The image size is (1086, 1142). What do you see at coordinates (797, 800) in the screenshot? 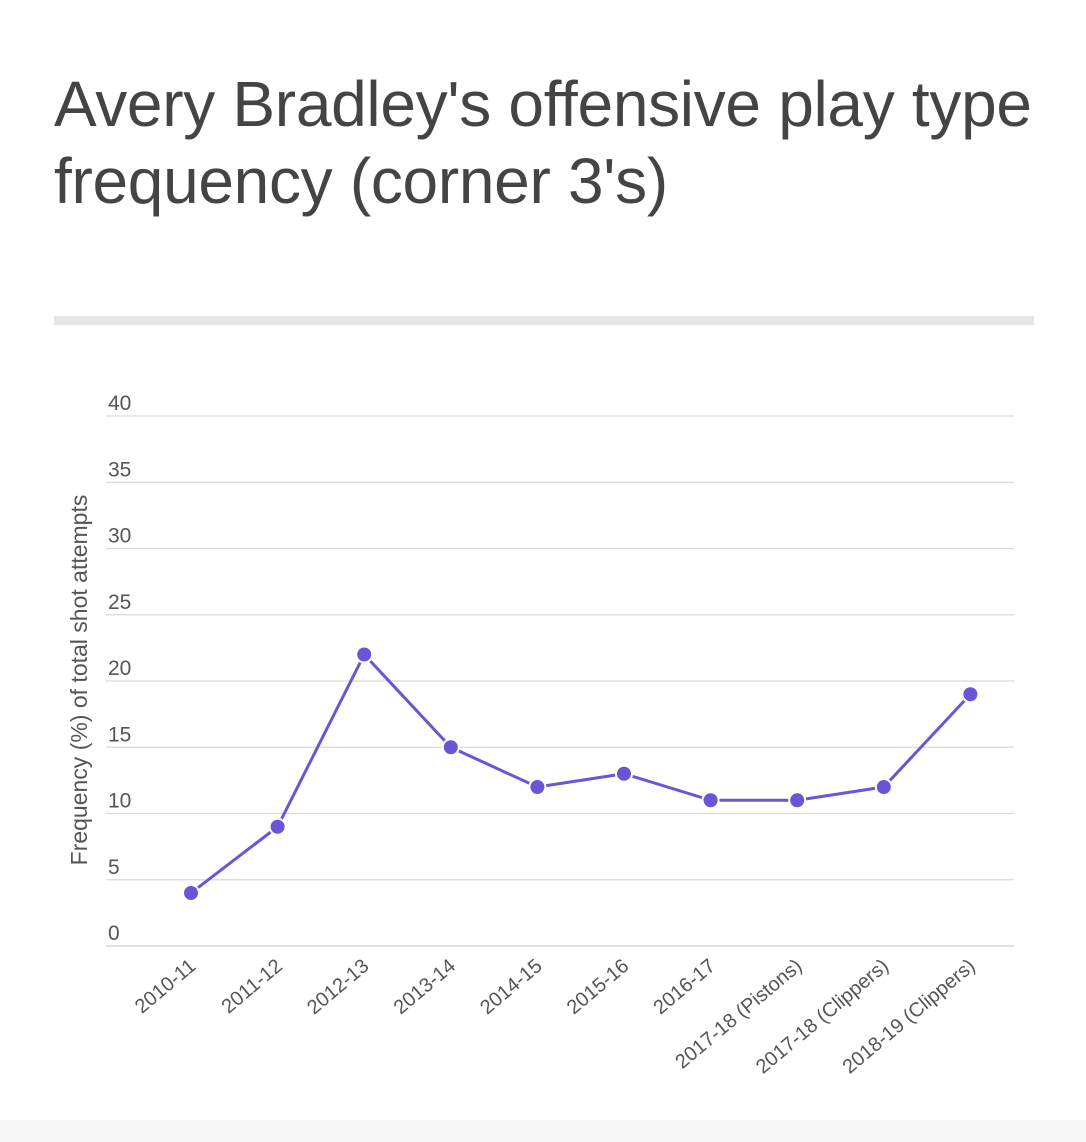
I see `data-point-2017-18-pistons` at bounding box center [797, 800].